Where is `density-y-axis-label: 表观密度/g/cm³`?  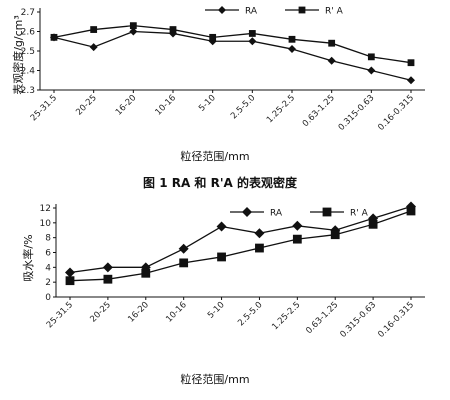 density-y-axis-label: 表观密度/g/cm³ is located at coordinates (18, 55).